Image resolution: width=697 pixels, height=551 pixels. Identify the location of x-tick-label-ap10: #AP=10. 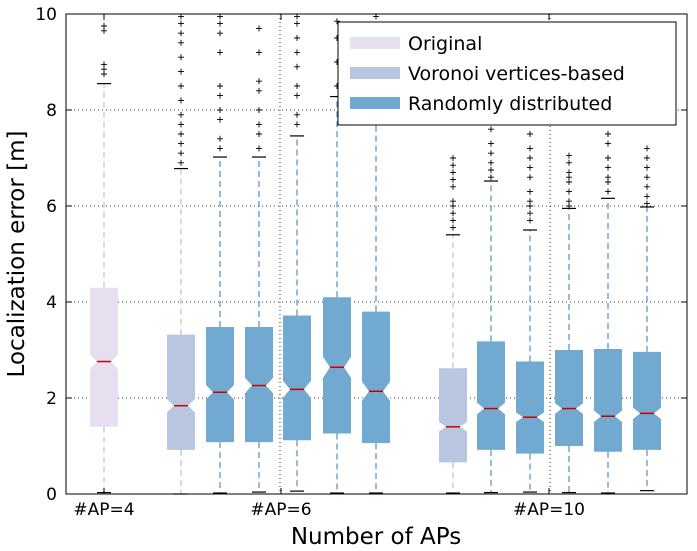
(549, 510).